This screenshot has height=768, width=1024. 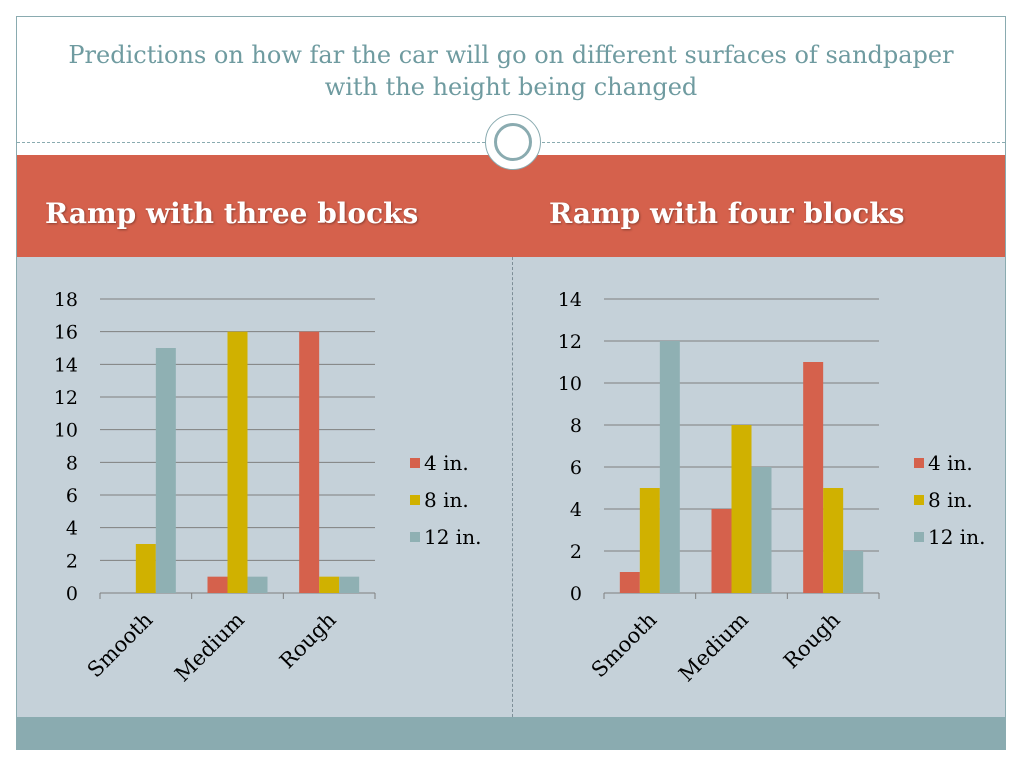 What do you see at coordinates (727, 213) in the screenshot?
I see `right-column-heading: Ramp with four blocks` at bounding box center [727, 213].